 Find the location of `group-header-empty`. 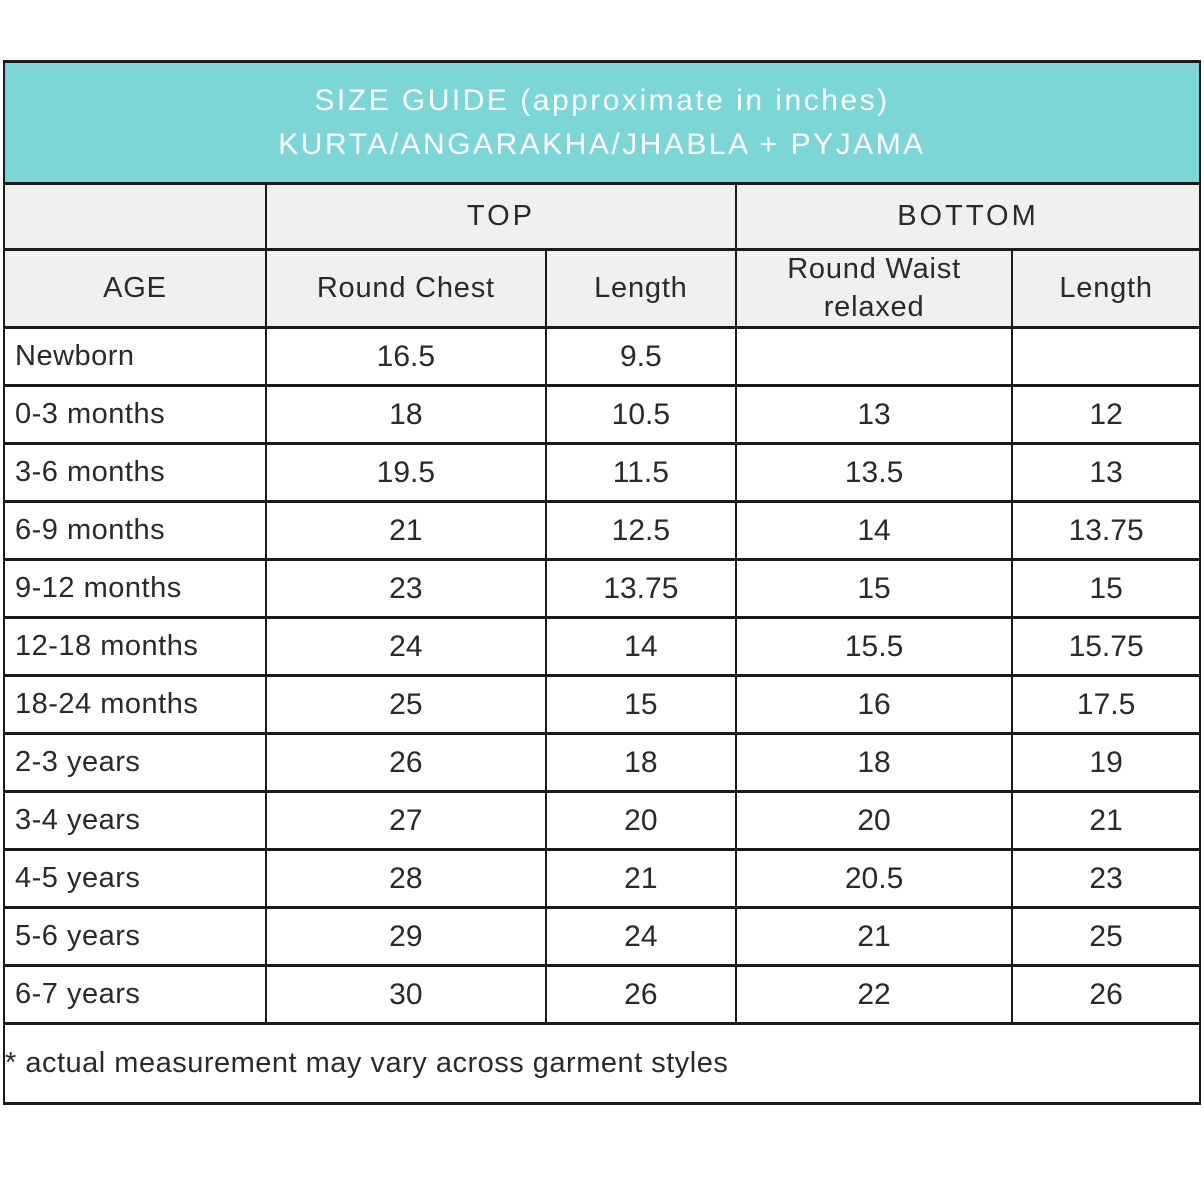

group-header-empty is located at coordinates (135, 216).